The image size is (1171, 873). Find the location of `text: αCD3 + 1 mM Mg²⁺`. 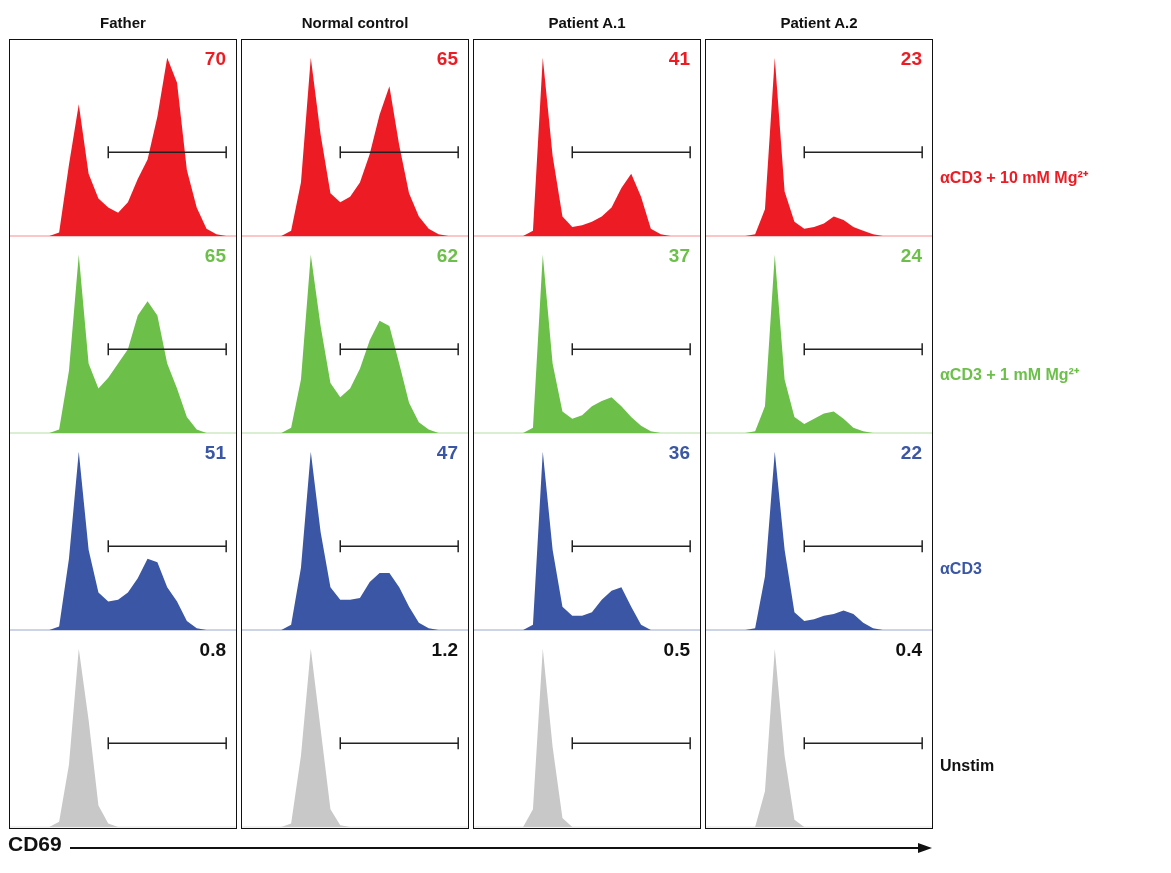

text: αCD3 + 1 mM Mg²⁺ is located at coordinates (1009, 375).